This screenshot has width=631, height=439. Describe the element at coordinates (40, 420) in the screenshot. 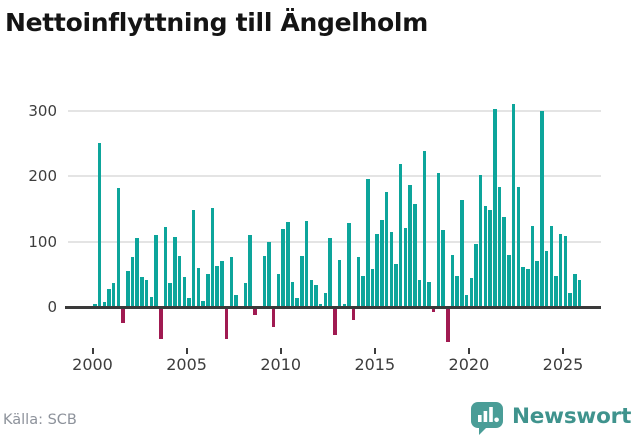

I see `source-attribution: Källa: SCB` at that location.